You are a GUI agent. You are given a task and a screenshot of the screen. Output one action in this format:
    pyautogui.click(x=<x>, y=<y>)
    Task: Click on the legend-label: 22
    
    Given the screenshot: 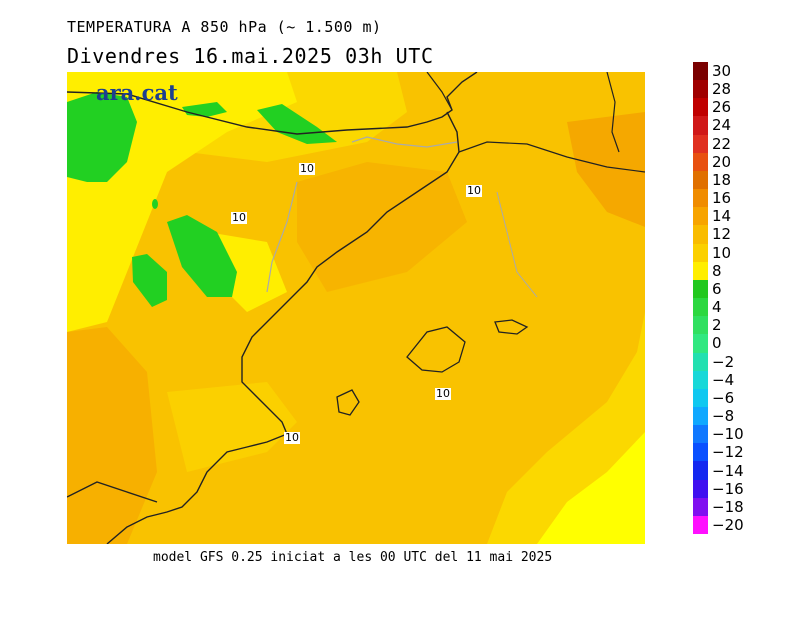 What is the action you would take?
    pyautogui.click(x=722, y=143)
    